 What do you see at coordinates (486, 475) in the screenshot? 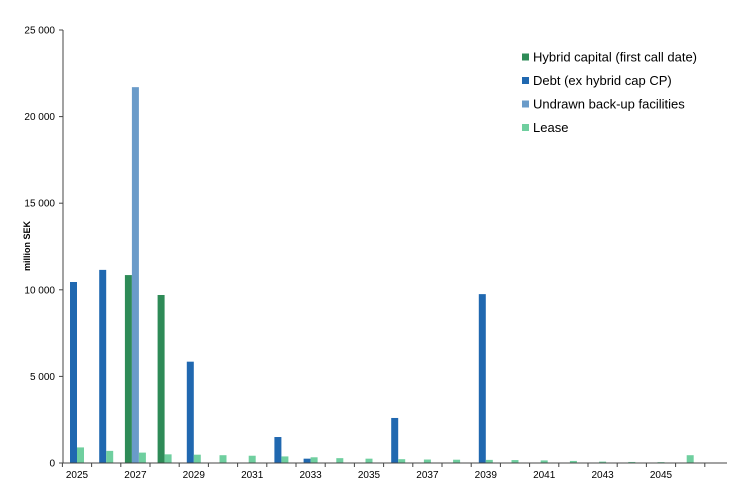
I see `x-tick-label: 2039` at bounding box center [486, 475].